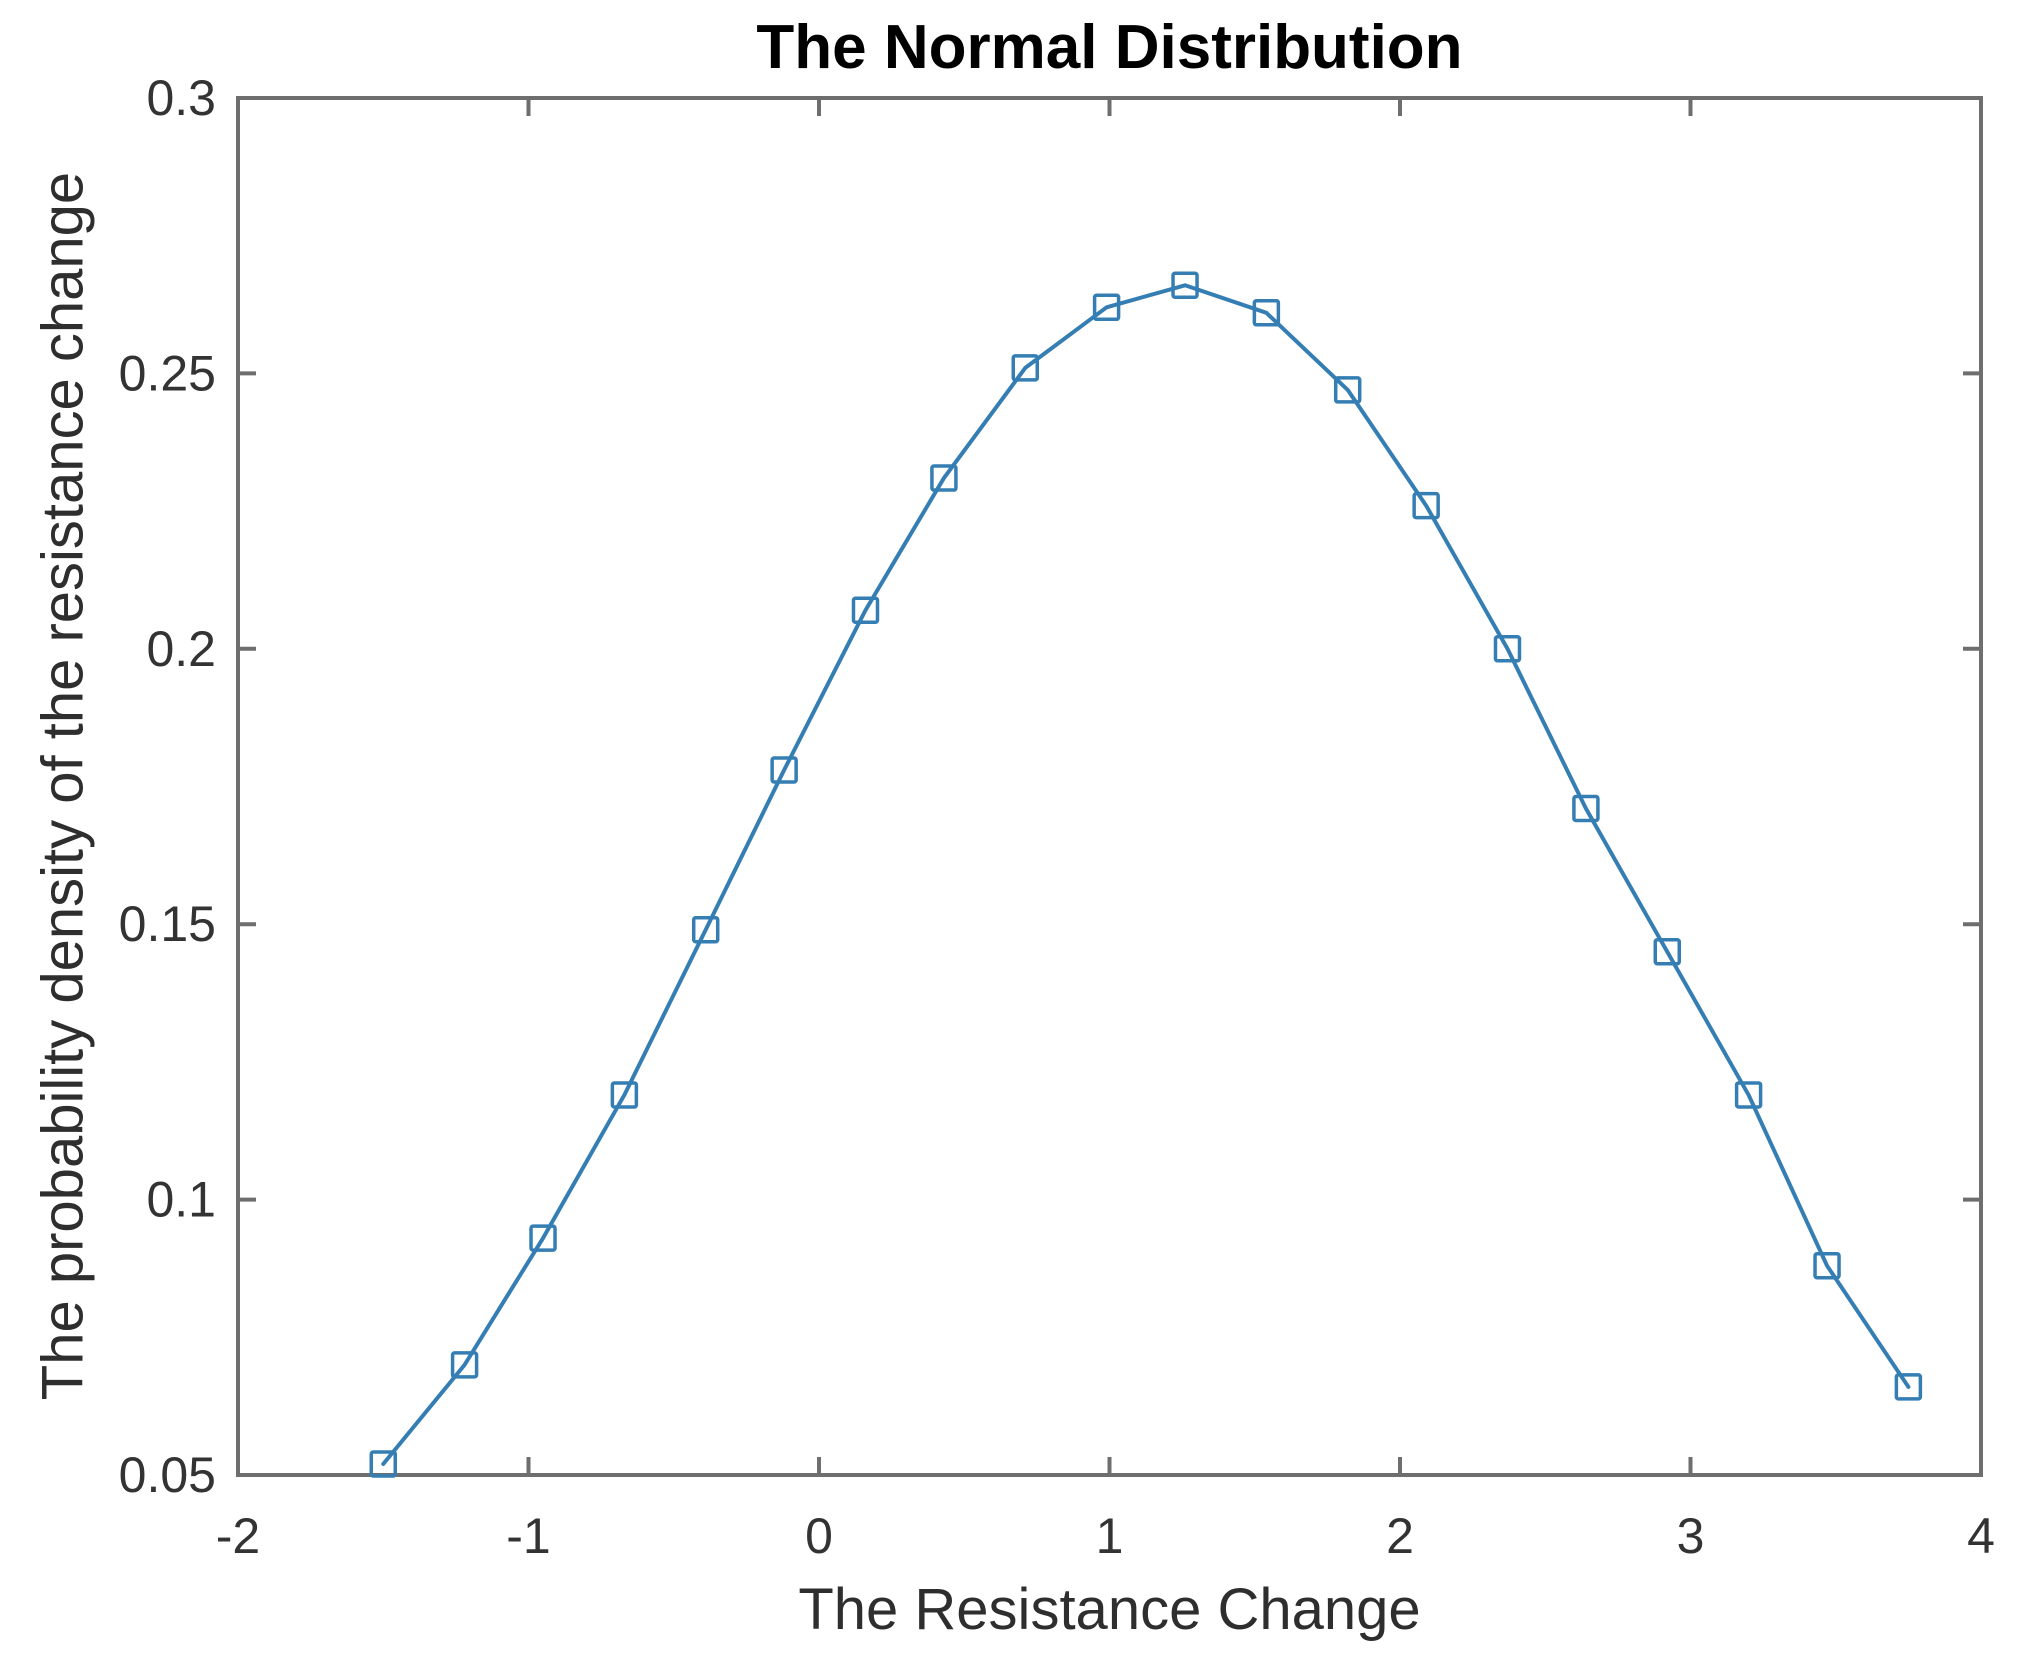 The image size is (2030, 1679). Describe the element at coordinates (181, 649) in the screenshot. I see `y-tick-label: 0.2` at that location.